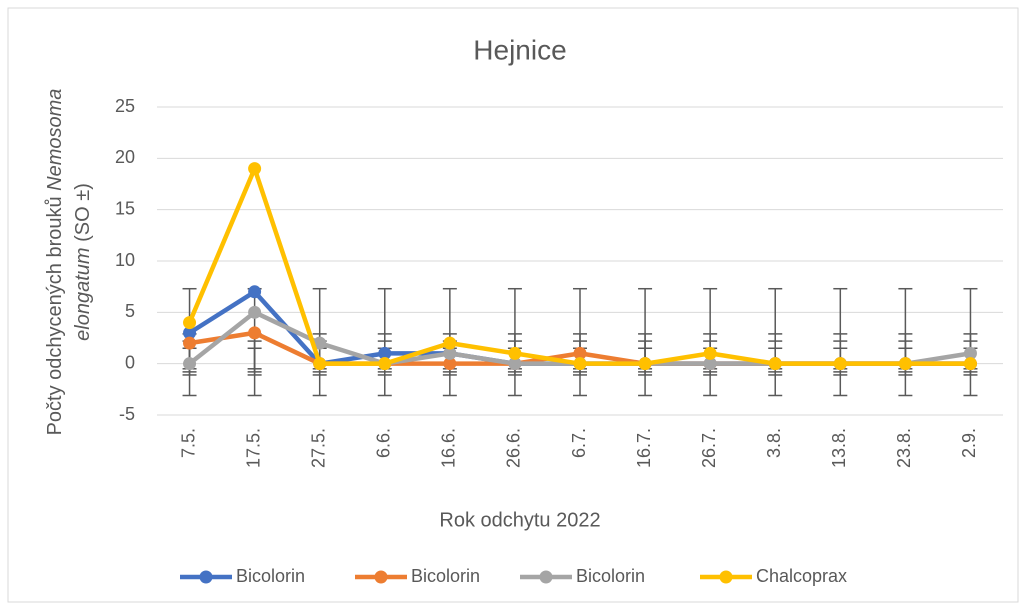  What do you see at coordinates (801, 576) in the screenshot?
I see `legend-label: Chalcoprax` at bounding box center [801, 576].